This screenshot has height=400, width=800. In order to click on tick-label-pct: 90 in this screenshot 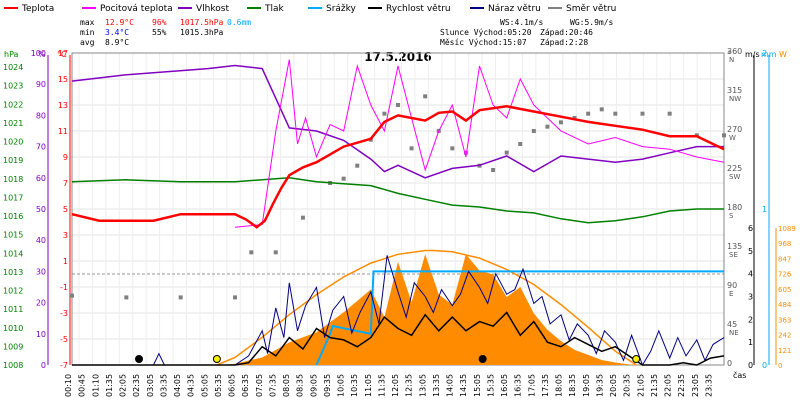, I will do `click(41, 84)`.